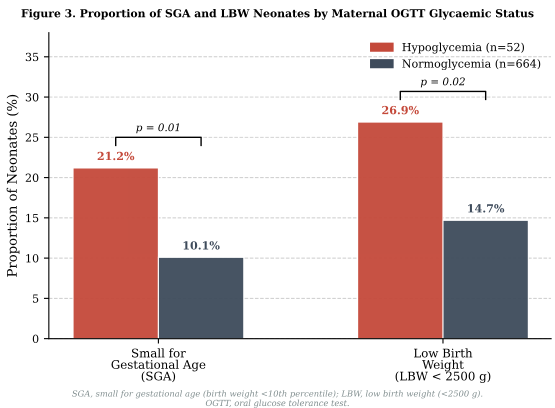  I want to click on y-tick-label: 15, so click(32, 218).